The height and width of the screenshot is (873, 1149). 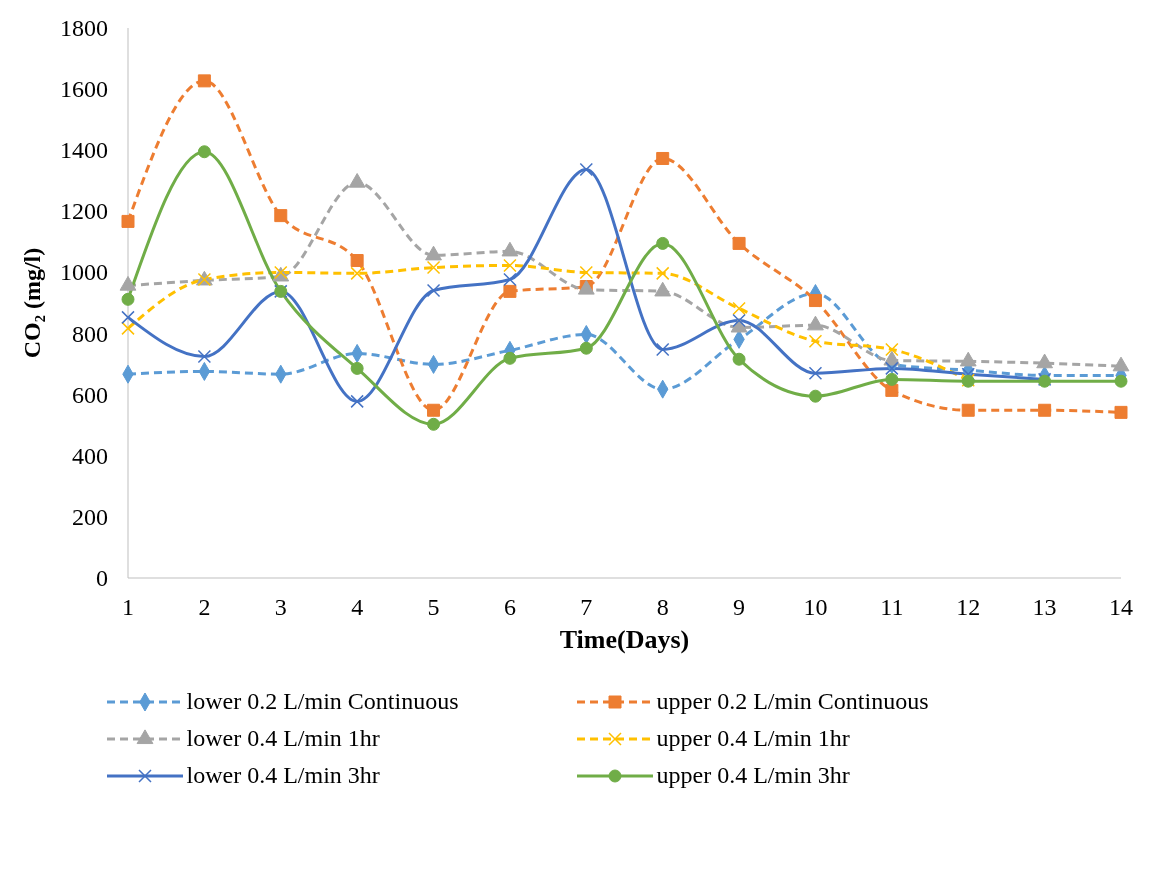 I want to click on y-tick-label: 1800, so click(x=84, y=28).